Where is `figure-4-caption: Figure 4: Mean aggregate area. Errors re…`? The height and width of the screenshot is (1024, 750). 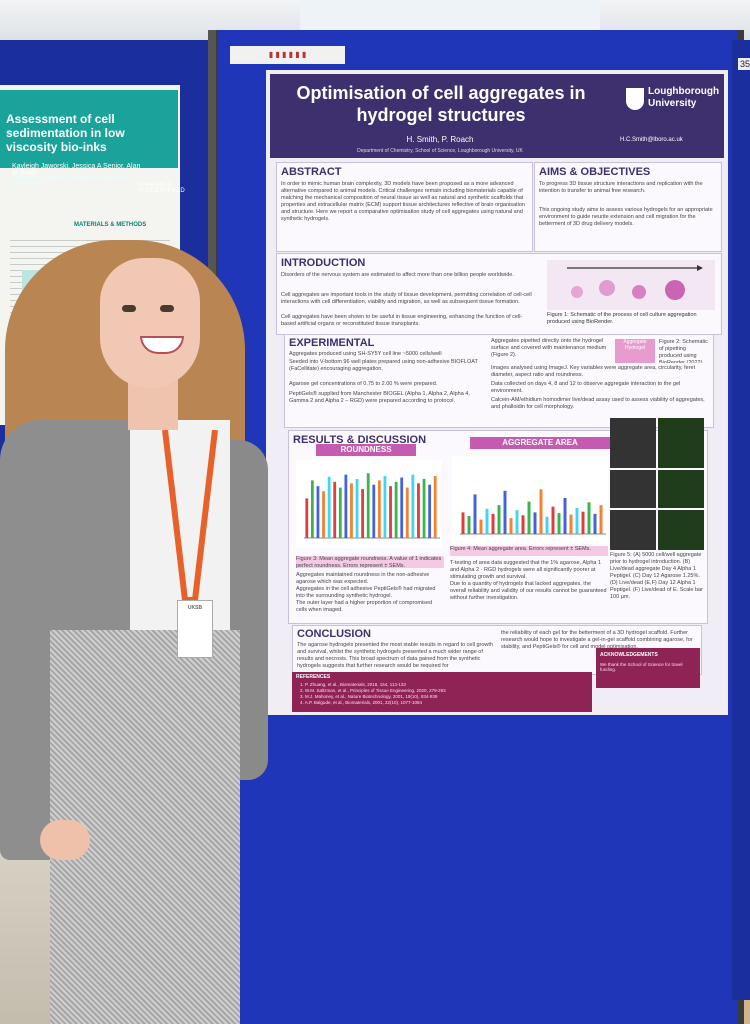 figure-4-caption: Figure 4: Mean aggregate area. Errors re… is located at coordinates (529, 551).